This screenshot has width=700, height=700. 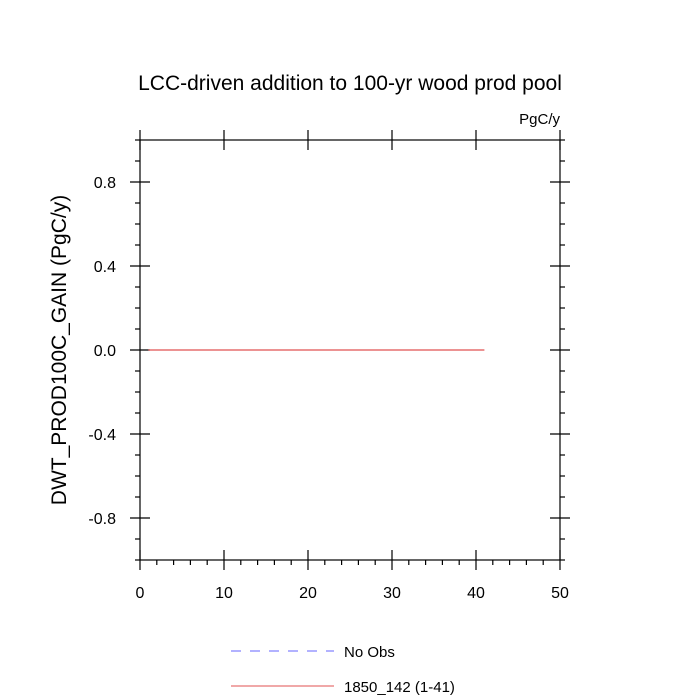 What do you see at coordinates (102, 435) in the screenshot?
I see `y-tick-label: -0.4` at bounding box center [102, 435].